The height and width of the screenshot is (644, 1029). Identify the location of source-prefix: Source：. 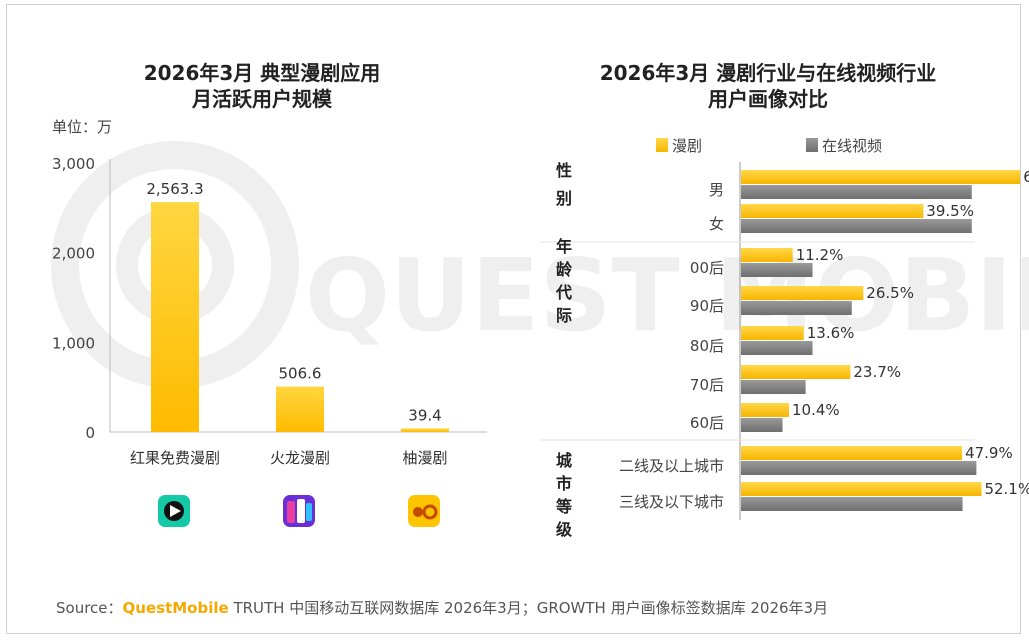
(89, 608).